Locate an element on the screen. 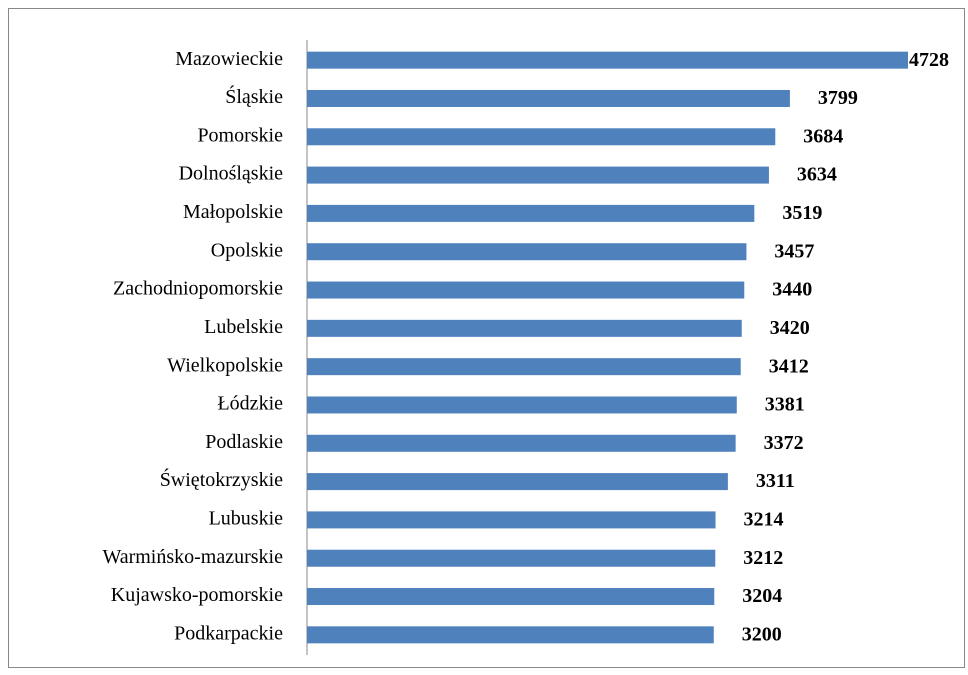  data-label: 3440 is located at coordinates (792, 290).